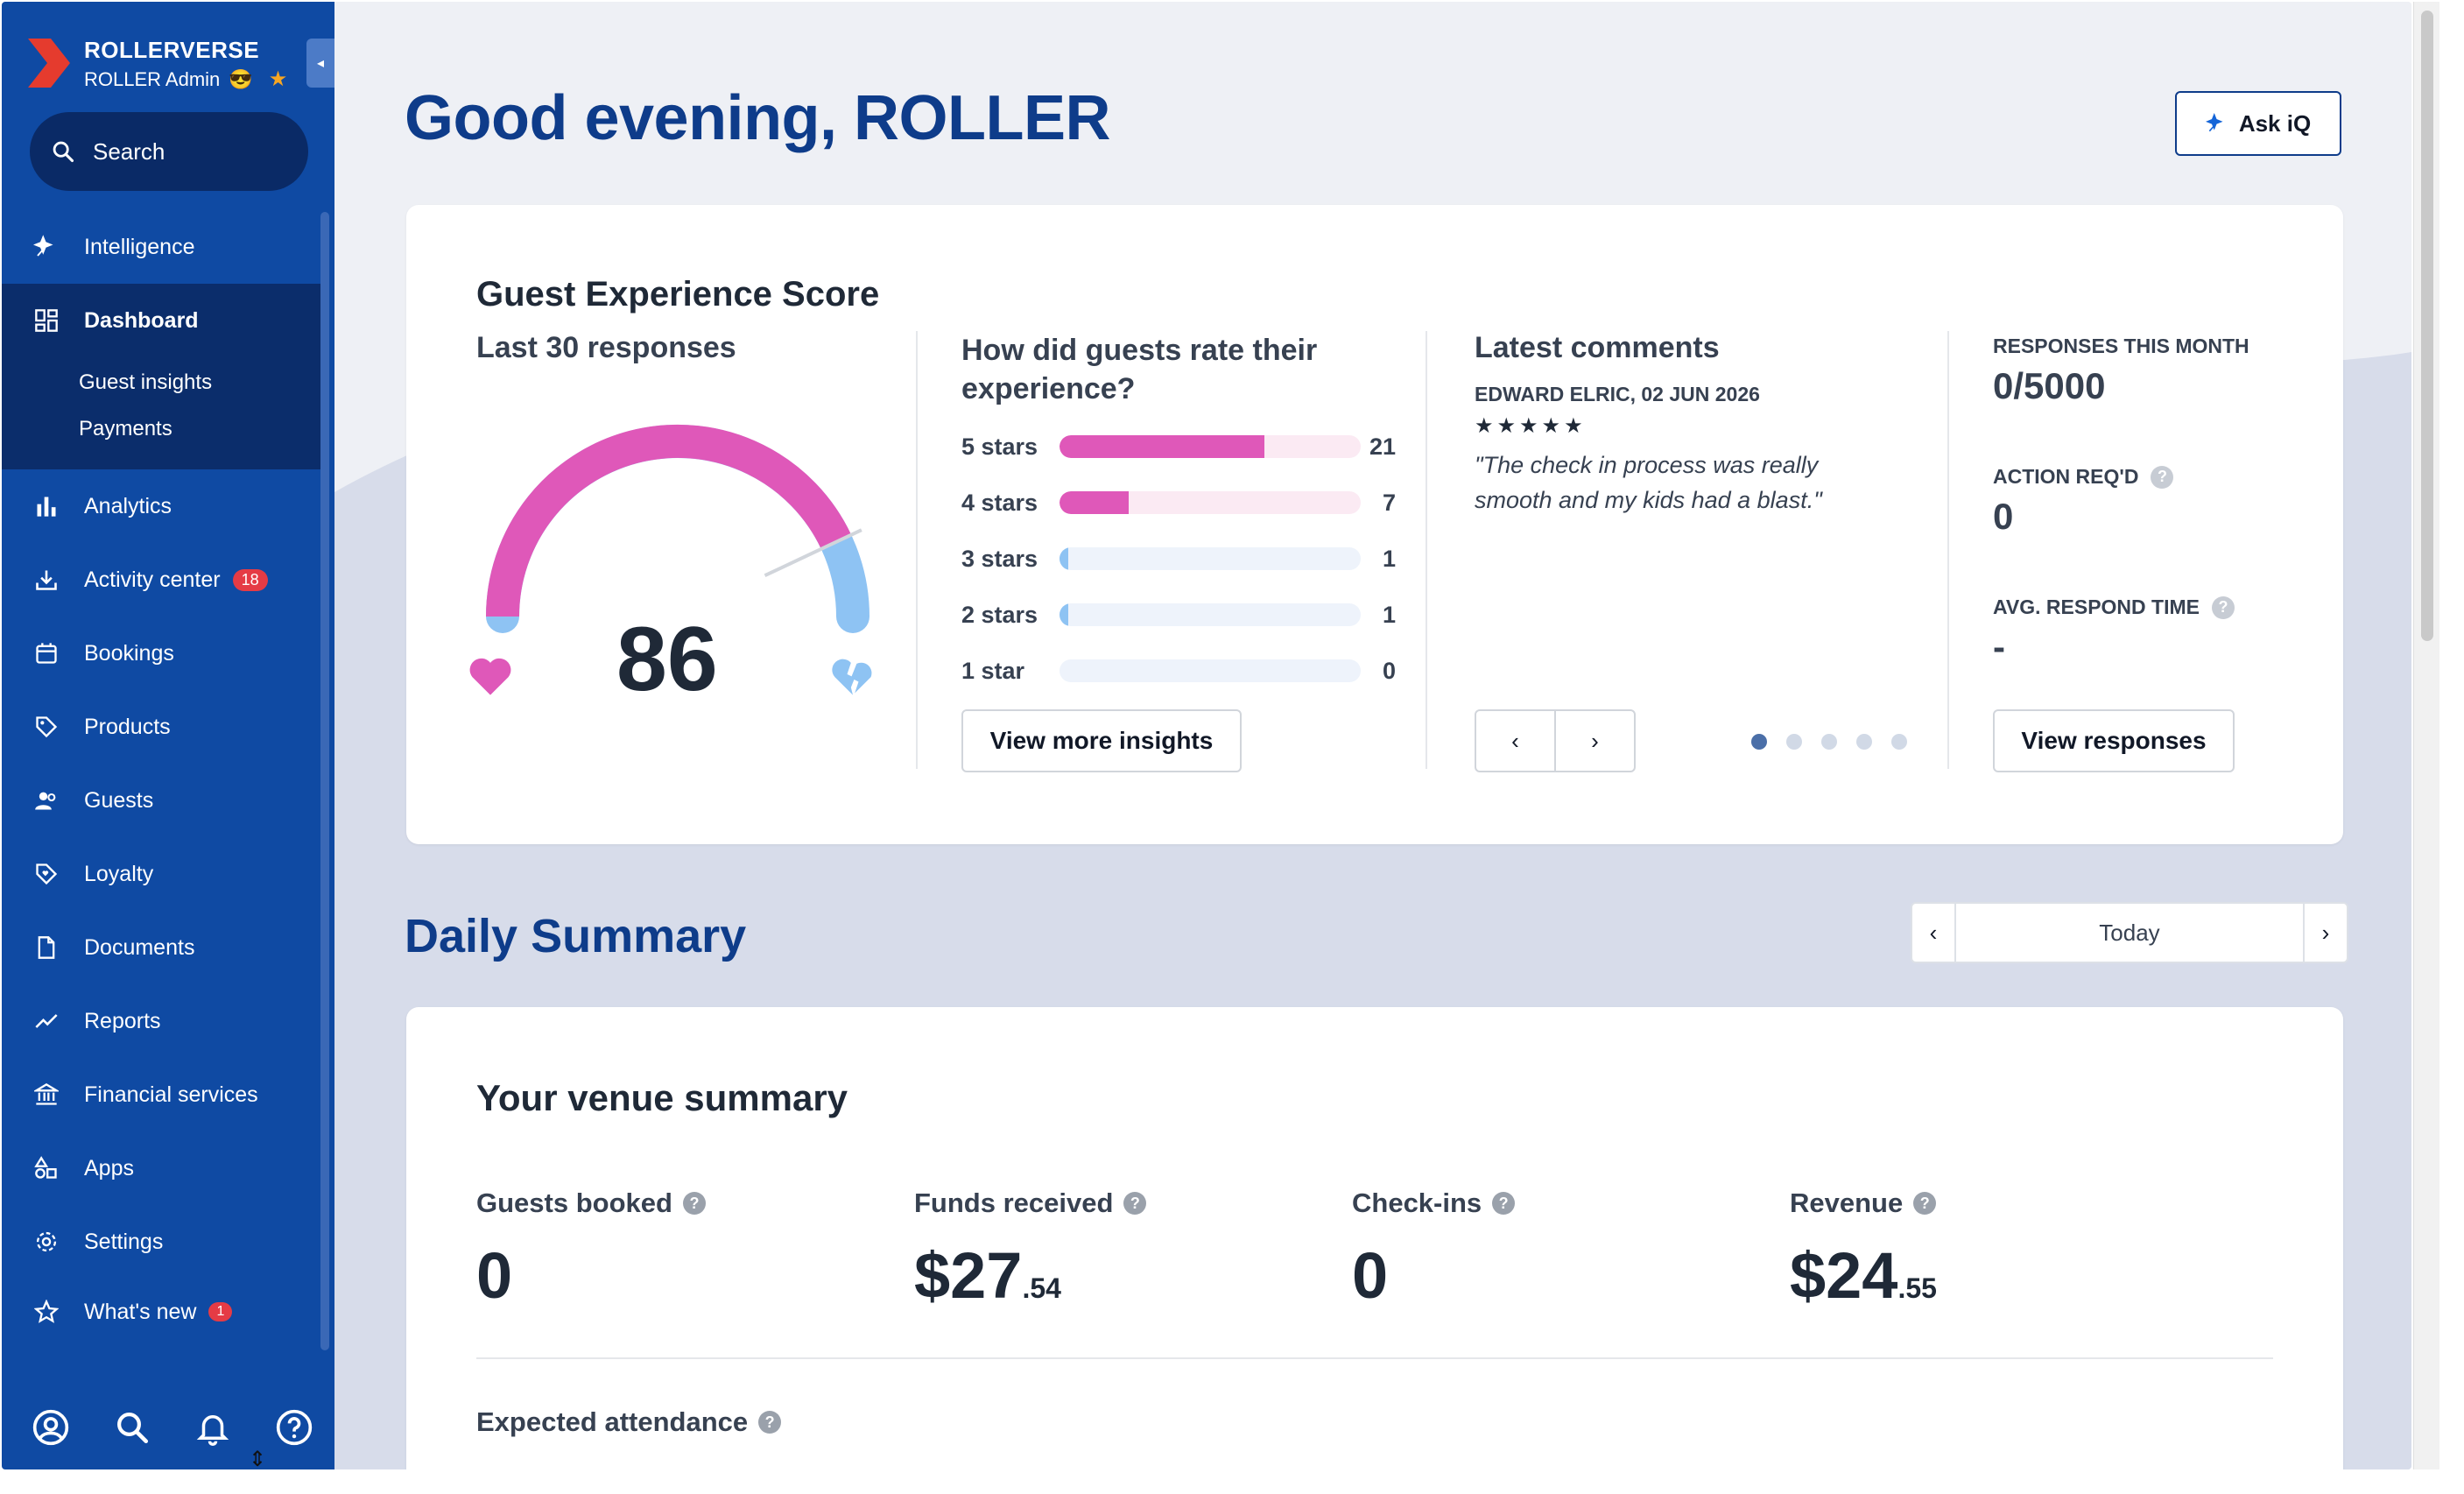 This screenshot has width=2464, height=1494. What do you see at coordinates (320, 63) in the screenshot?
I see `collapse-sidebar-button: ◂` at bounding box center [320, 63].